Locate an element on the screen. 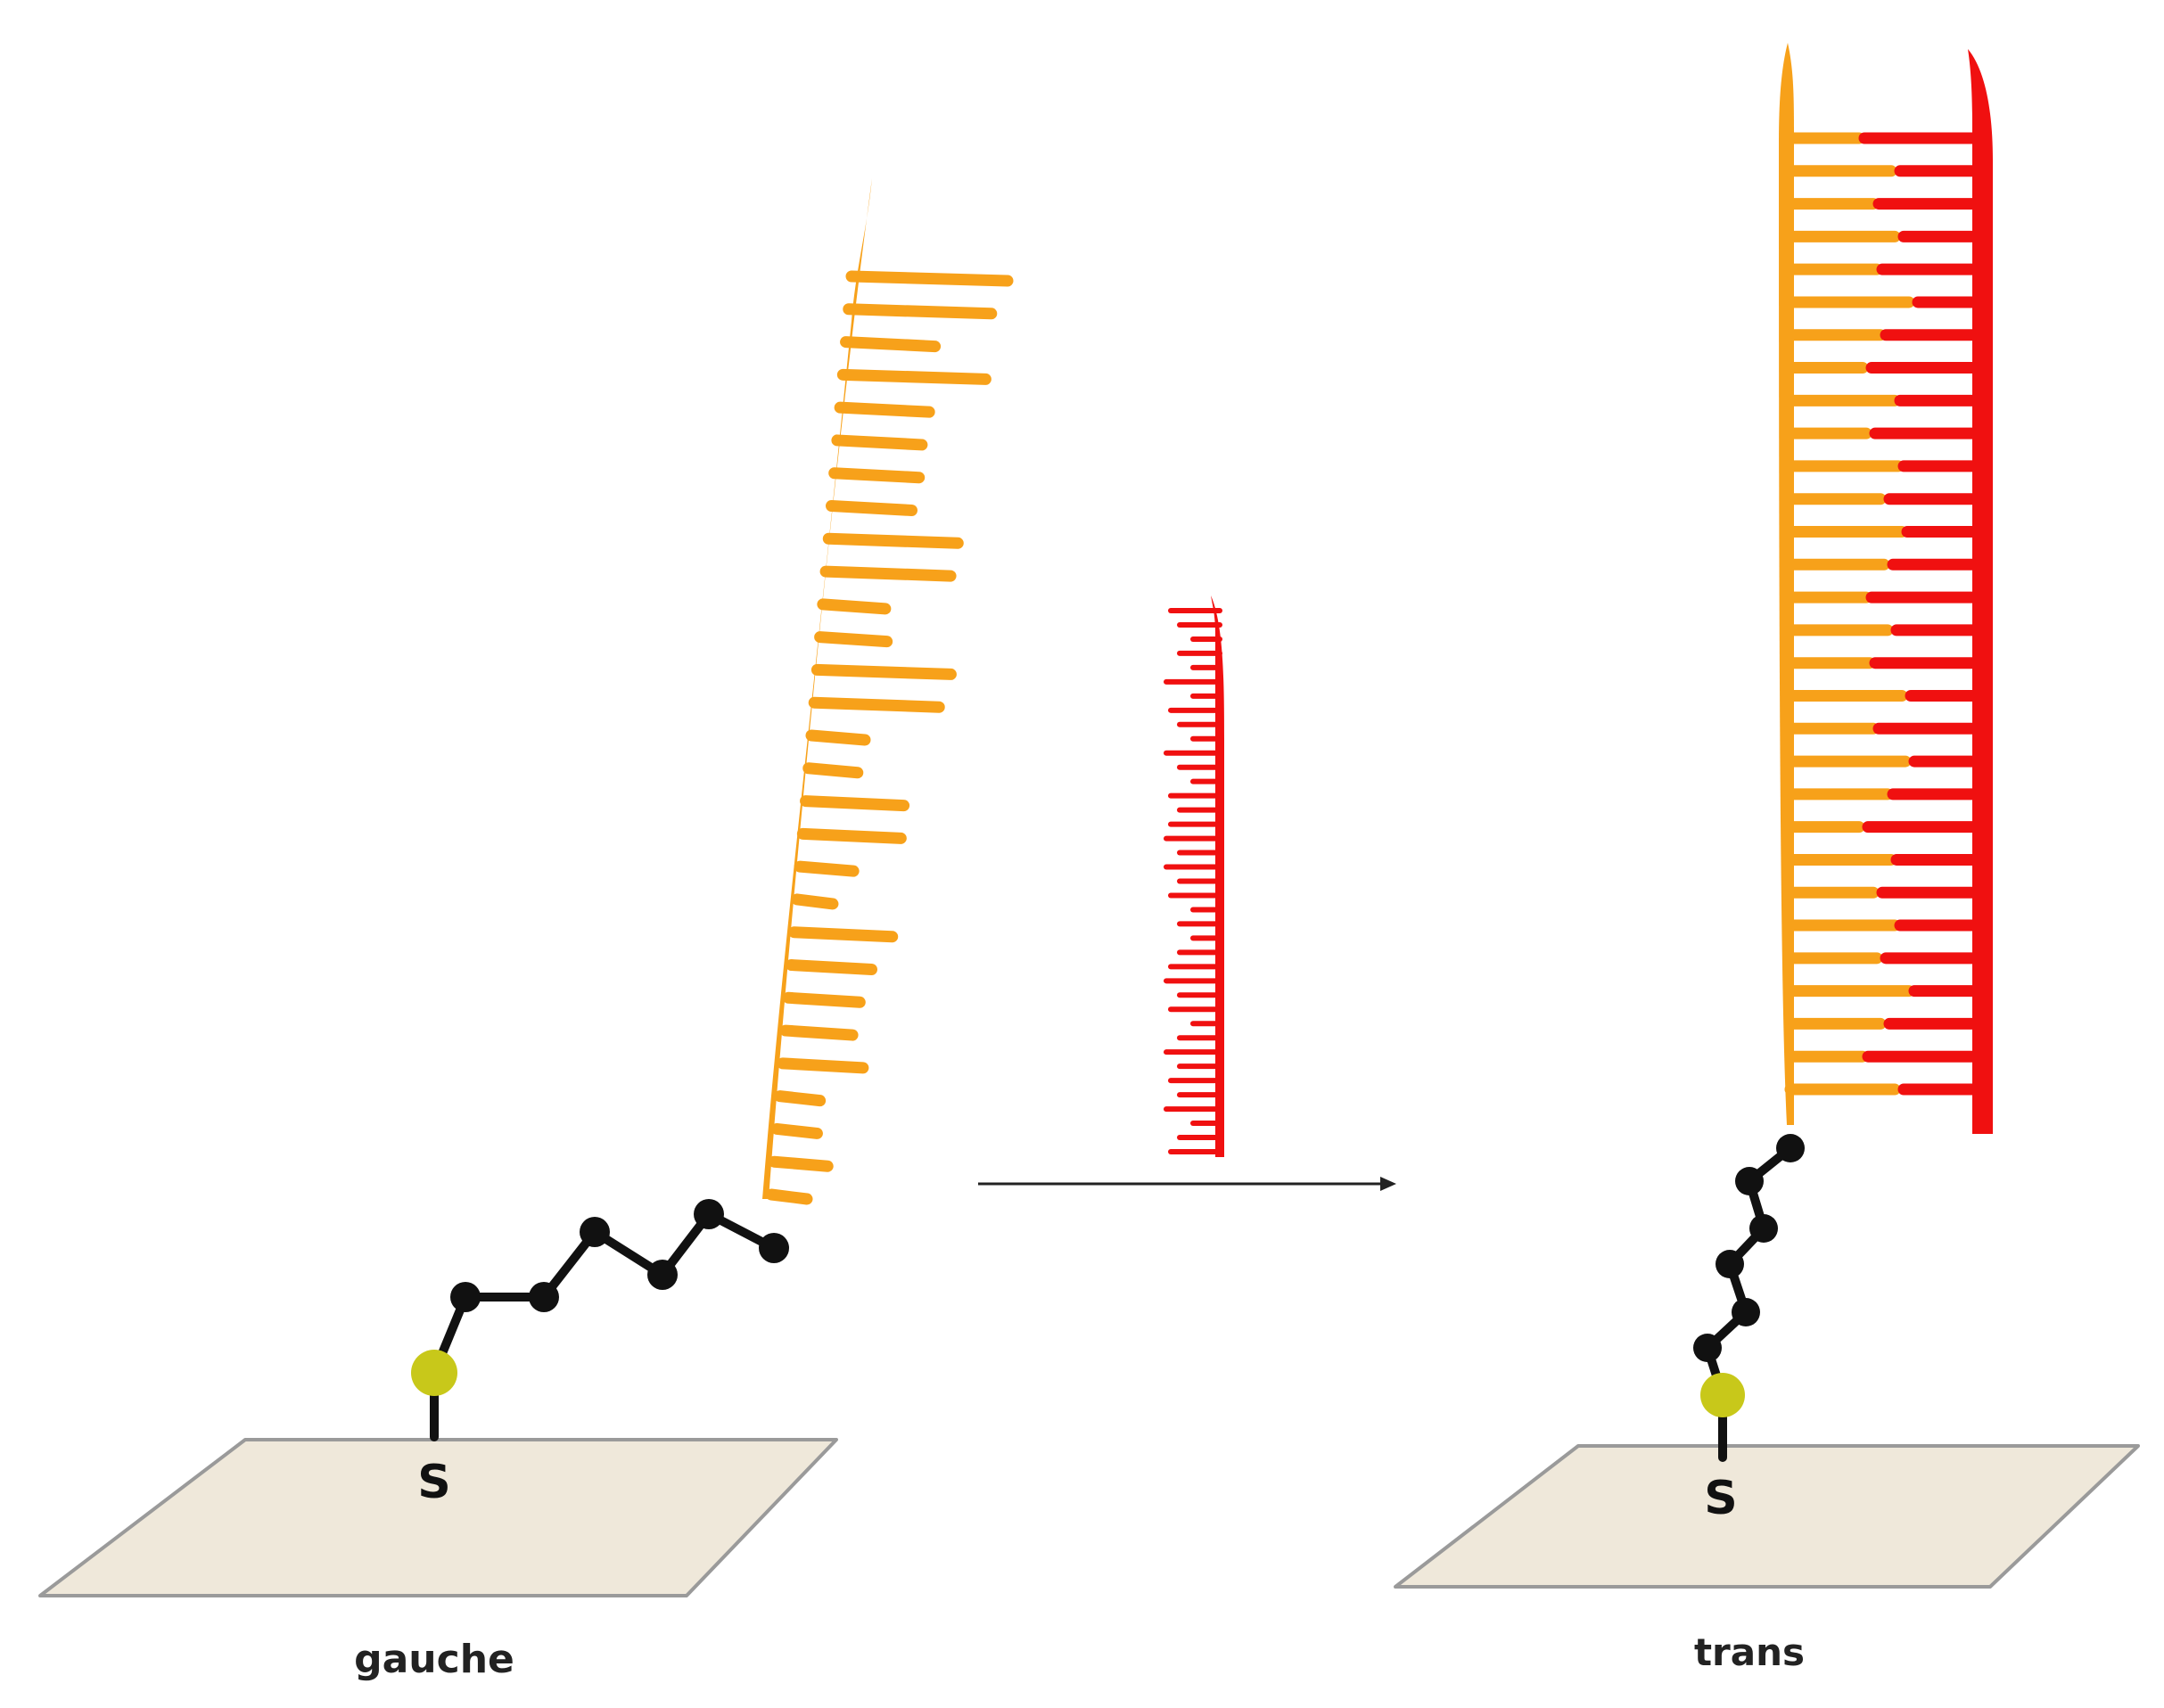  gold-surface-right is located at coordinates (1767, 1516).